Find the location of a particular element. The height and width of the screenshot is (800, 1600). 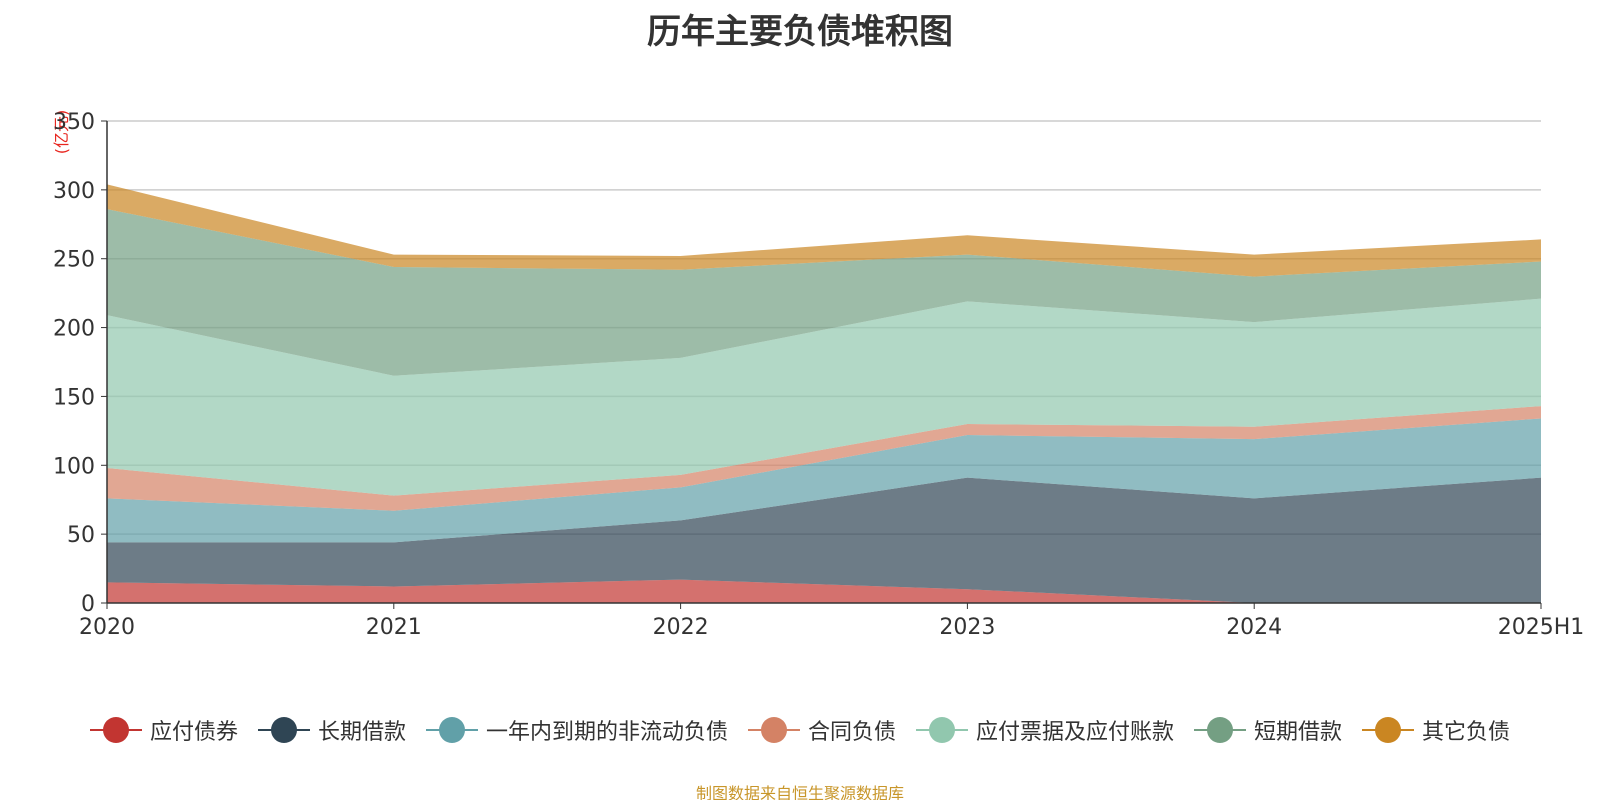

y-tick-label: 250 is located at coordinates (74, 260).